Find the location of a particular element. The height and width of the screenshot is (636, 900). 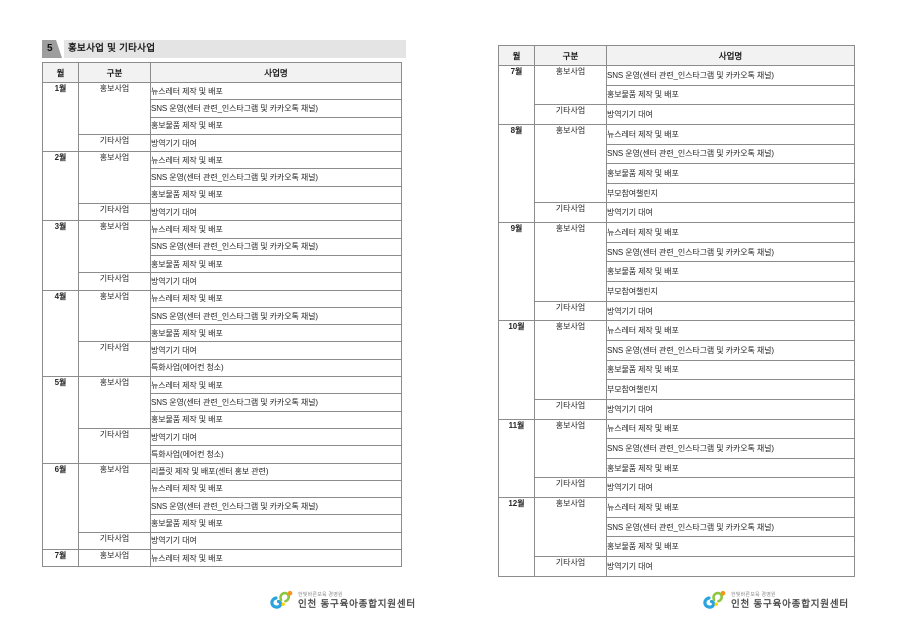

table-row: 5월 홍보사업 뉴스레터 제작 및 배포 is located at coordinates (222, 420).